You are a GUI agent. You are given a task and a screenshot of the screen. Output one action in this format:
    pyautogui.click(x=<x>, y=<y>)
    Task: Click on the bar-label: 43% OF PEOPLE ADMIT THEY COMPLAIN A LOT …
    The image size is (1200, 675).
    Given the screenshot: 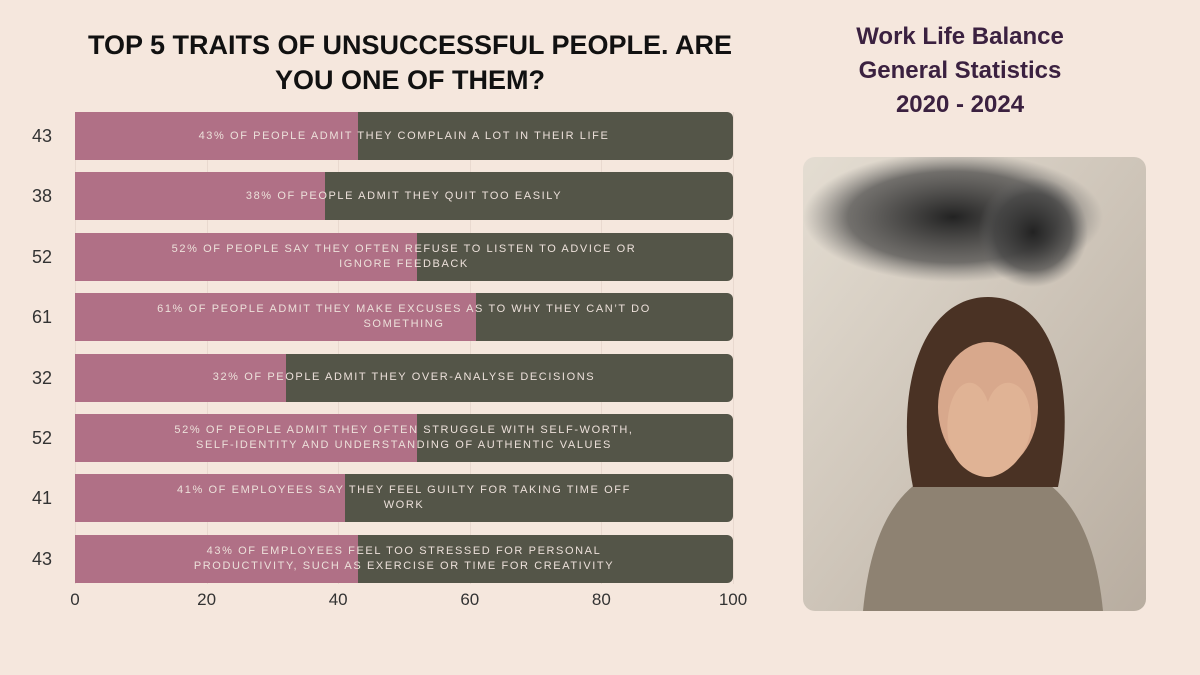 What is the action you would take?
    pyautogui.click(x=404, y=135)
    